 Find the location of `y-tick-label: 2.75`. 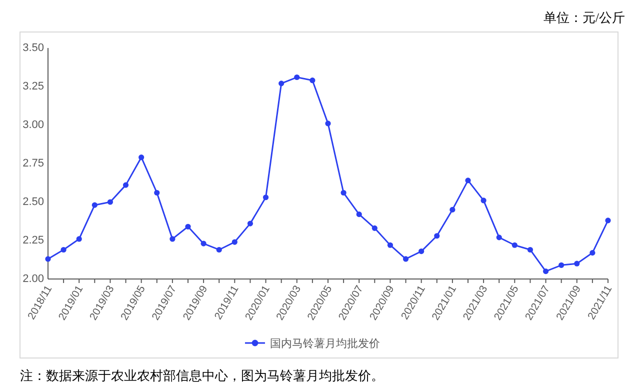

y-tick-label: 2.75 is located at coordinates (33, 164).